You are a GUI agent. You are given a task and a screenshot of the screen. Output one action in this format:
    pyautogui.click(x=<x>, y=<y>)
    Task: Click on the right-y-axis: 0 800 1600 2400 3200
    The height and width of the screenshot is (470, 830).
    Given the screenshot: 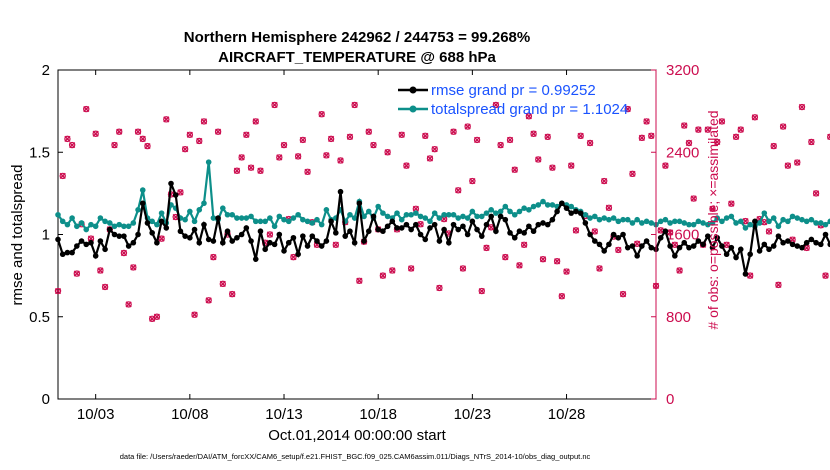 What is the action you would take?
    pyautogui.click(x=675, y=235)
    